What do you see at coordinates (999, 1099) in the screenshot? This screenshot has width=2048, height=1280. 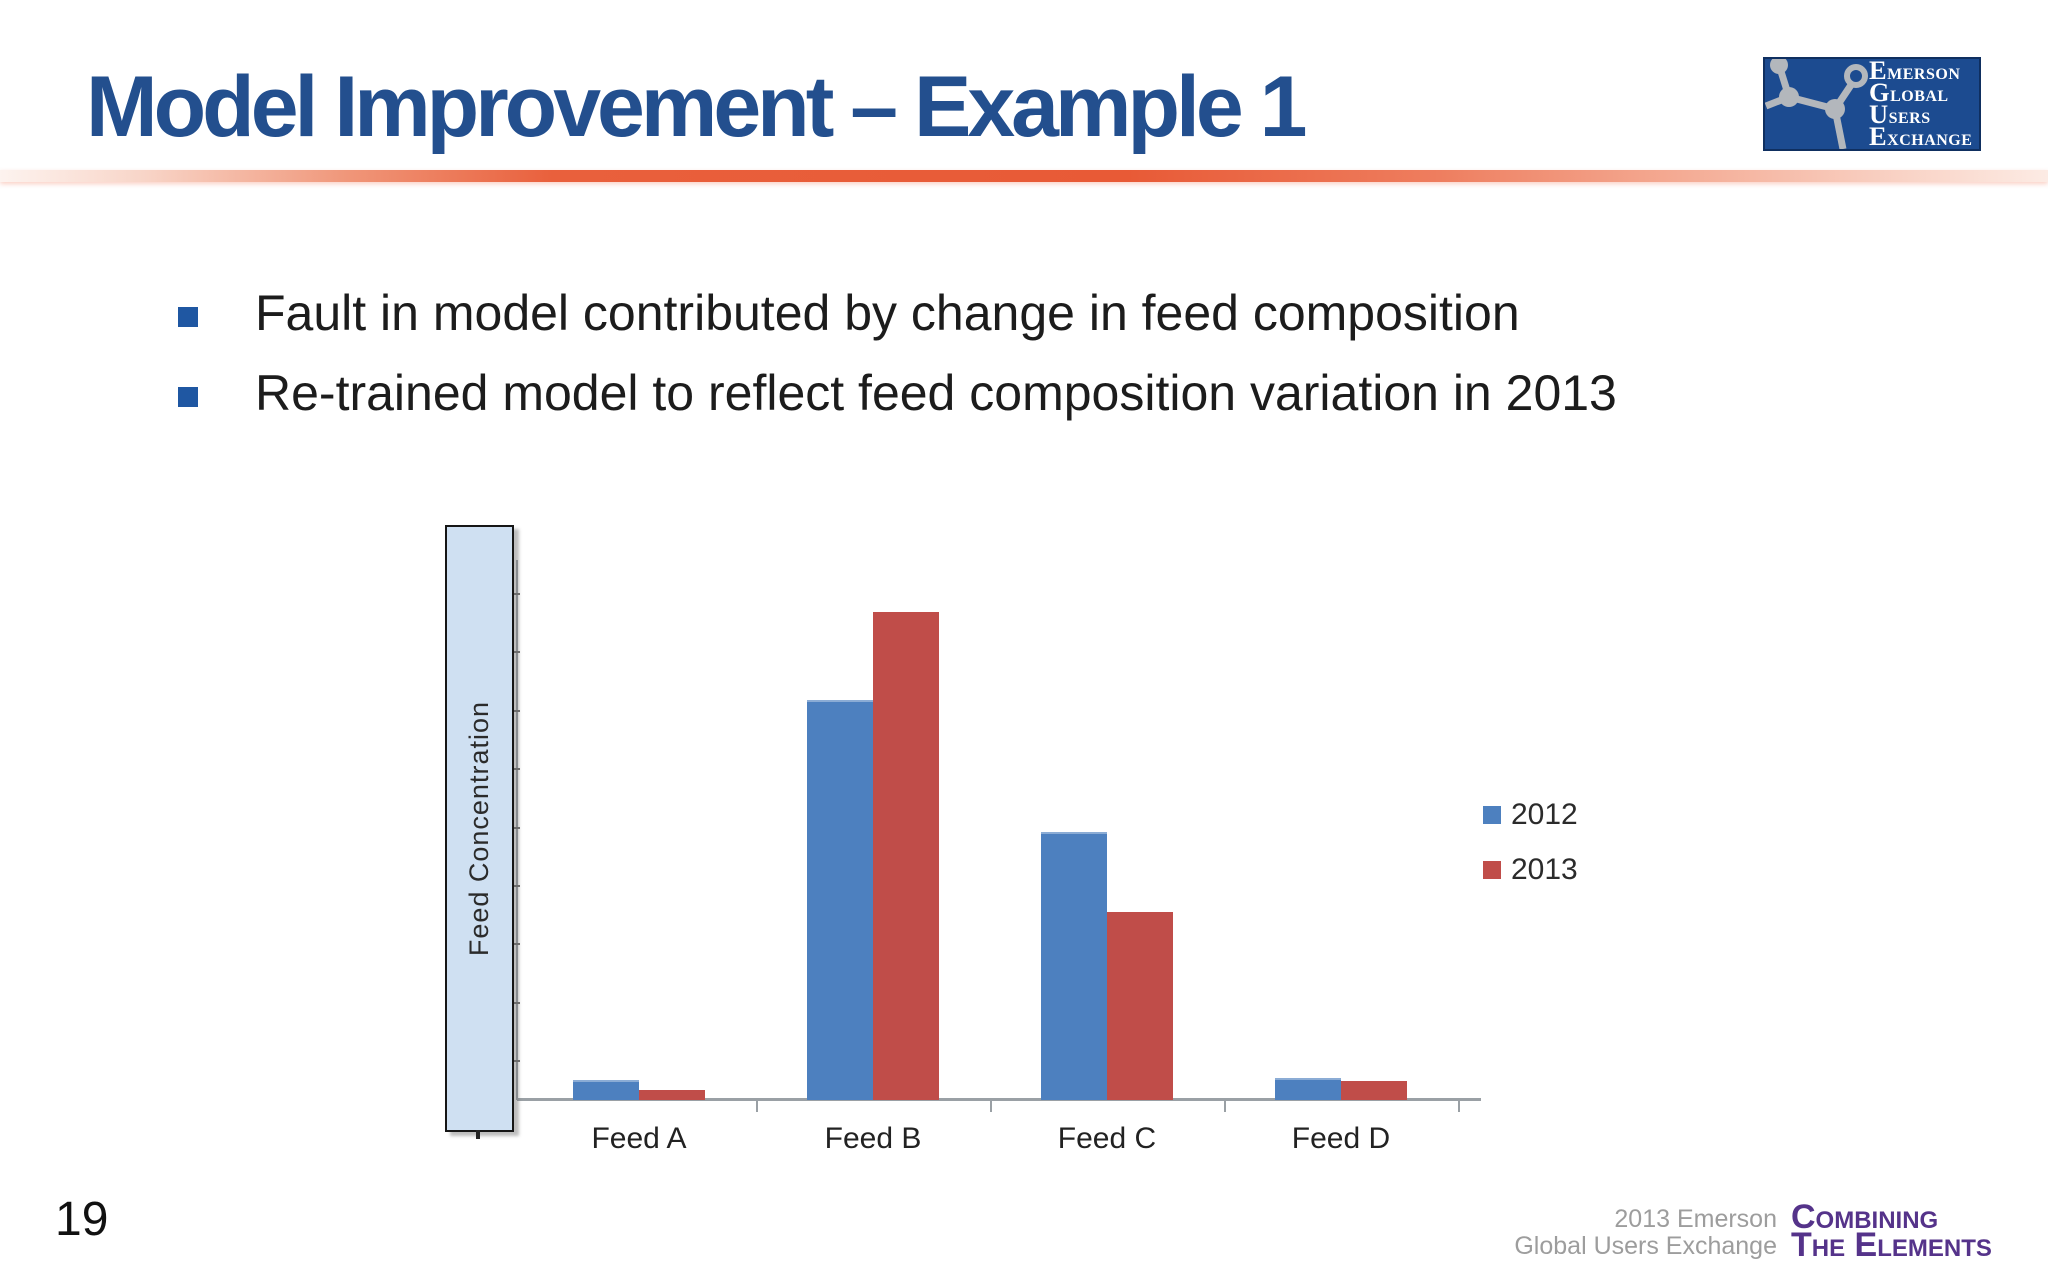 I see `x-axis-line` at bounding box center [999, 1099].